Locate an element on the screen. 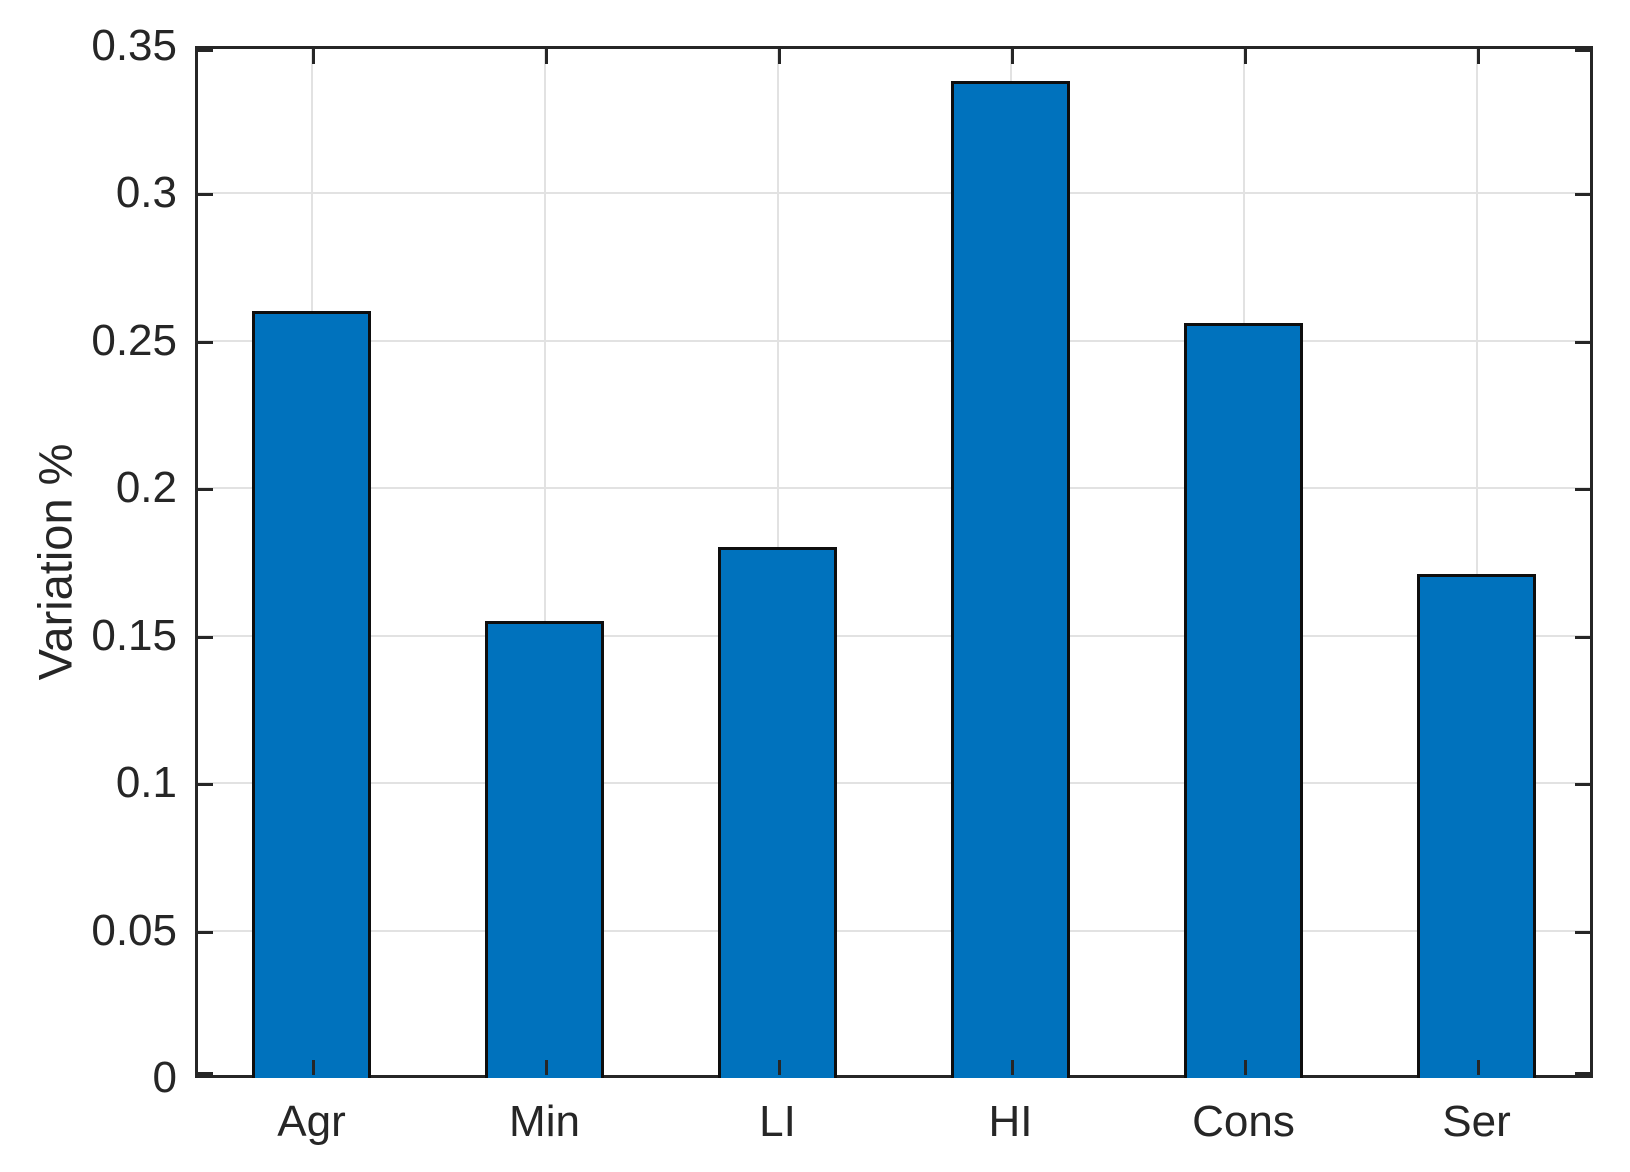  x-category-label: Cons is located at coordinates (1243, 1121).